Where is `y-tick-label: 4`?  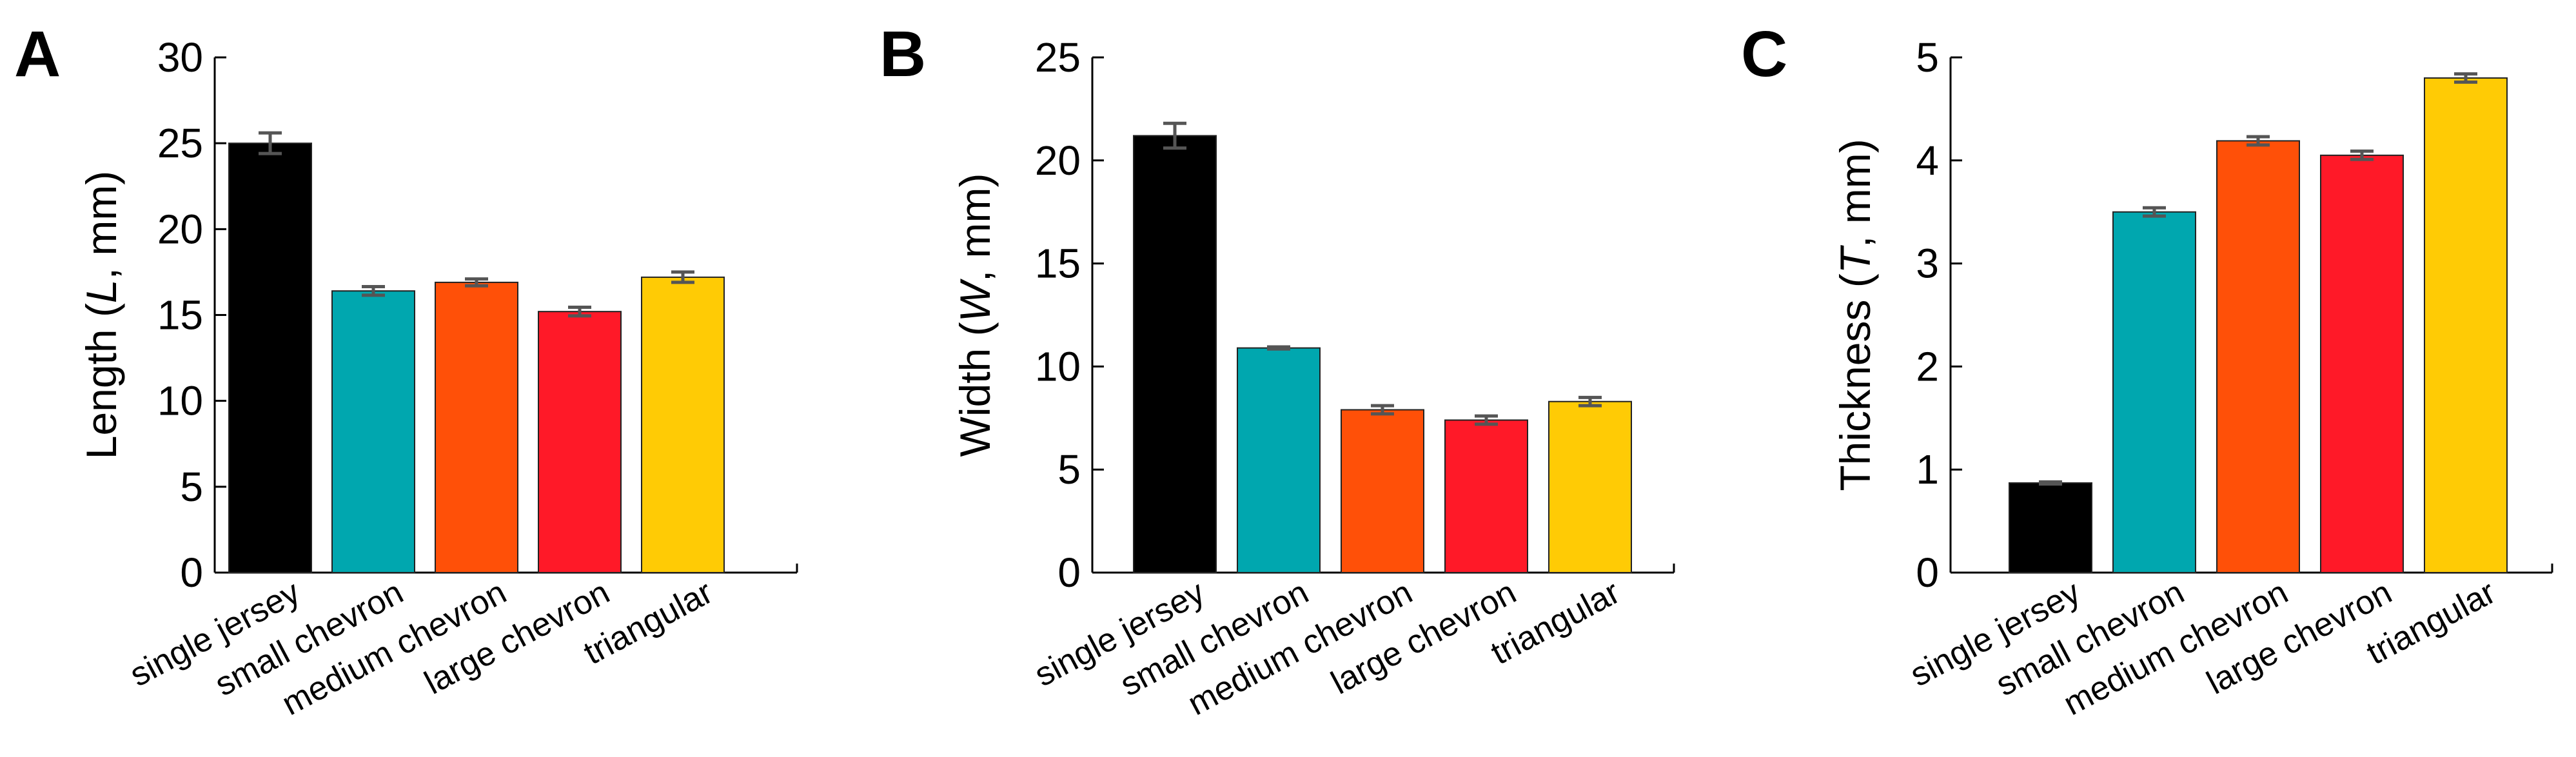
y-tick-label: 4 is located at coordinates (1927, 160).